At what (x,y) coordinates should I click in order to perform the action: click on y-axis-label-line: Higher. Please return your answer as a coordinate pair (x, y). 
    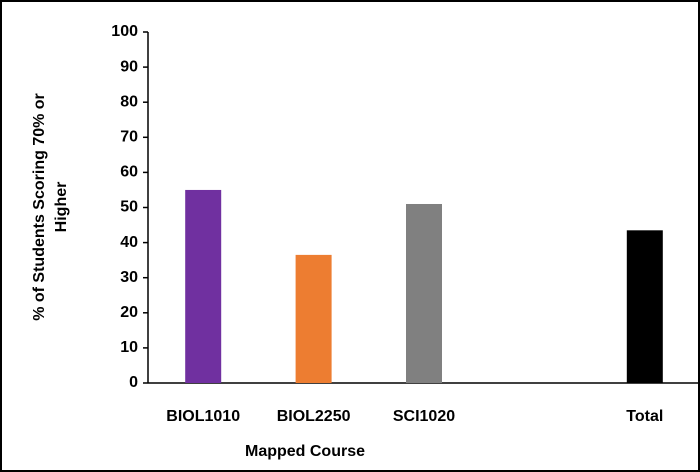
    Looking at the image, I should click on (61, 207).